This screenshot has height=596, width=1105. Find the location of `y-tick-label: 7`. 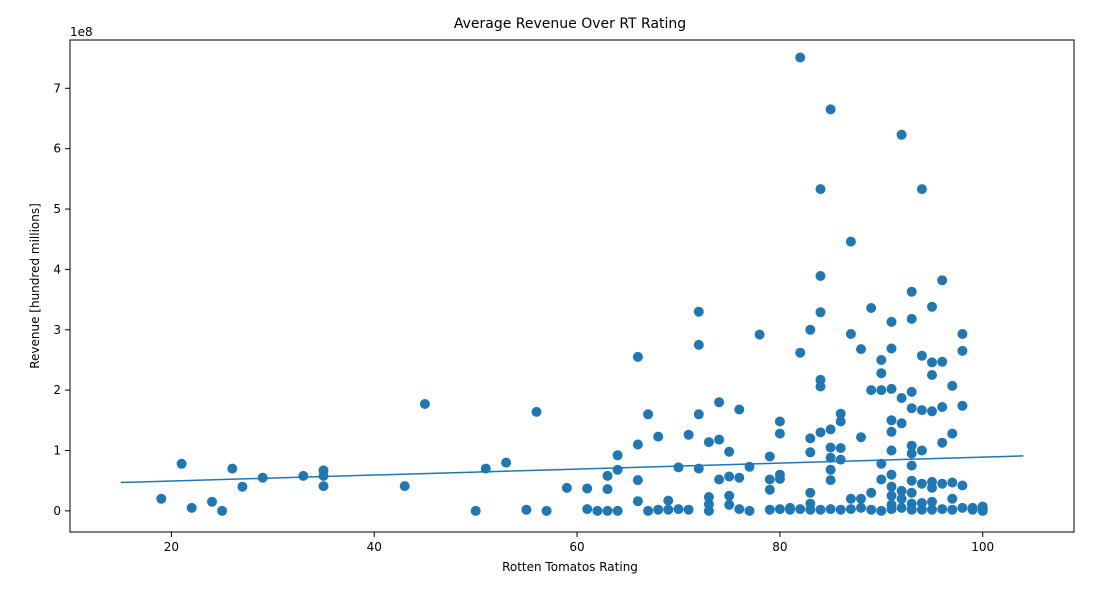

y-tick-label: 7 is located at coordinates (57, 88).